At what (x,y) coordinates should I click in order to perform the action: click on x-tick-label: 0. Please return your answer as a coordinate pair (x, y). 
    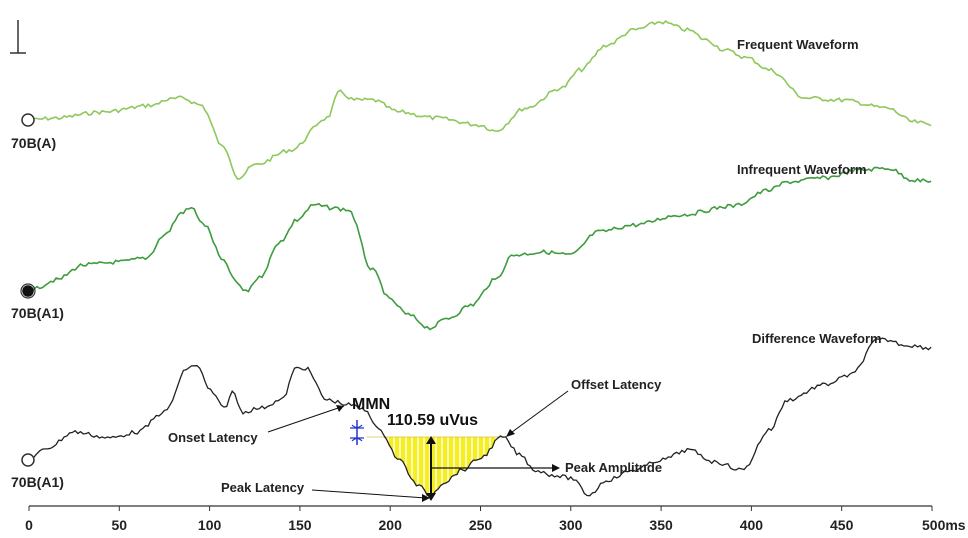
    Looking at the image, I should click on (29, 525).